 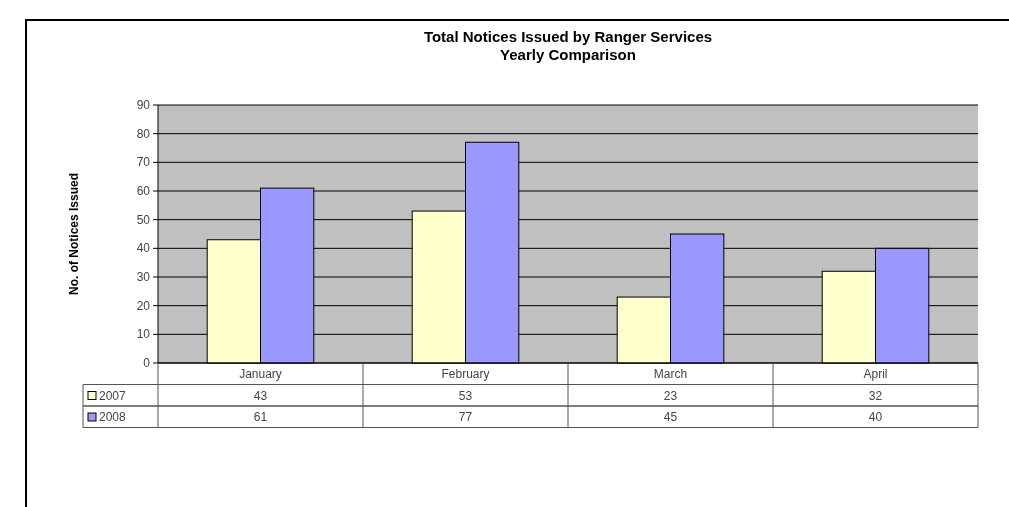 I want to click on legend-label: 2007, so click(x=113, y=395).